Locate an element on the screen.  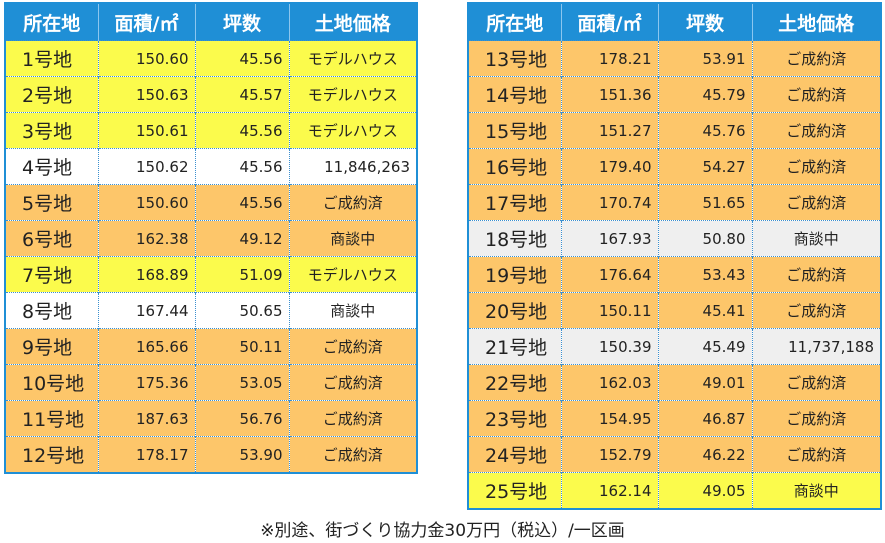
tsubo-cell: 46.87 is located at coordinates (704, 418).